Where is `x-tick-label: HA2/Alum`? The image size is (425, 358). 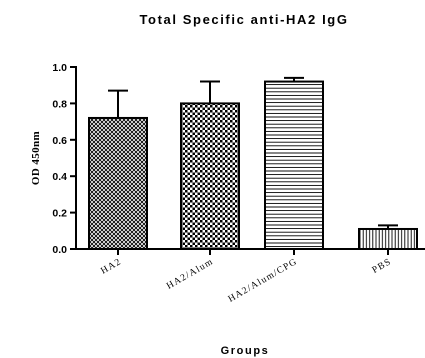
x-tick-label: HA2/Alum is located at coordinates (190, 274).